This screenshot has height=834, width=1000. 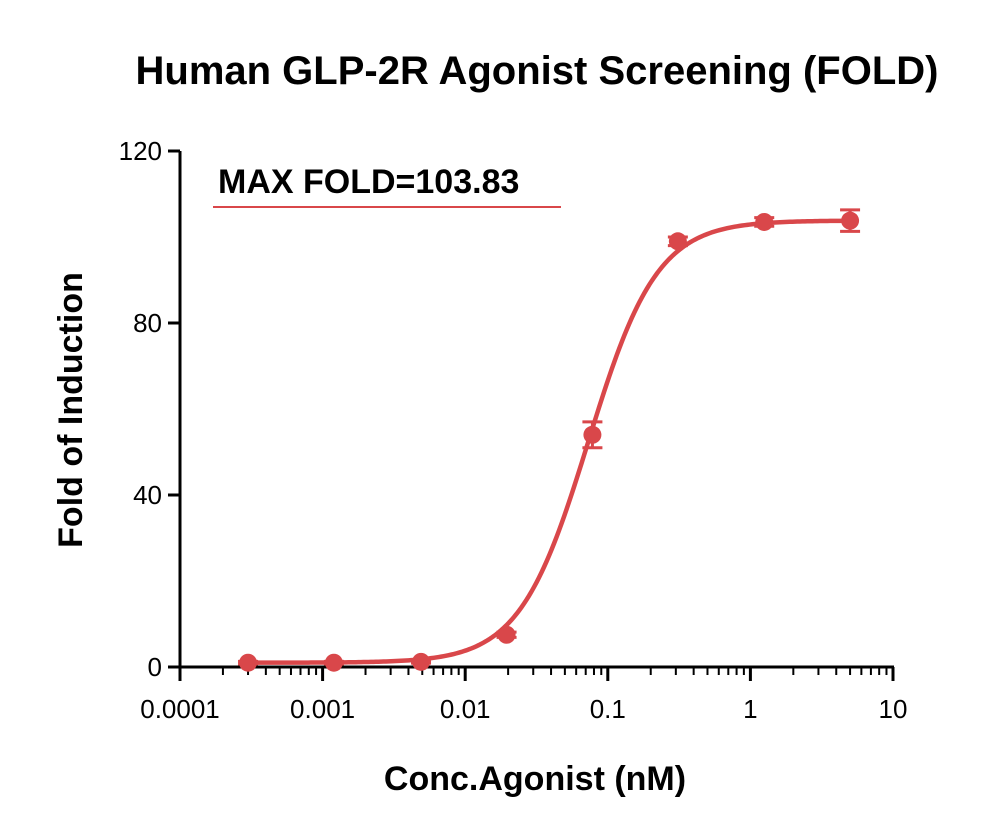 What do you see at coordinates (71, 410) in the screenshot?
I see `y-axis-label: Fold of Induction` at bounding box center [71, 410].